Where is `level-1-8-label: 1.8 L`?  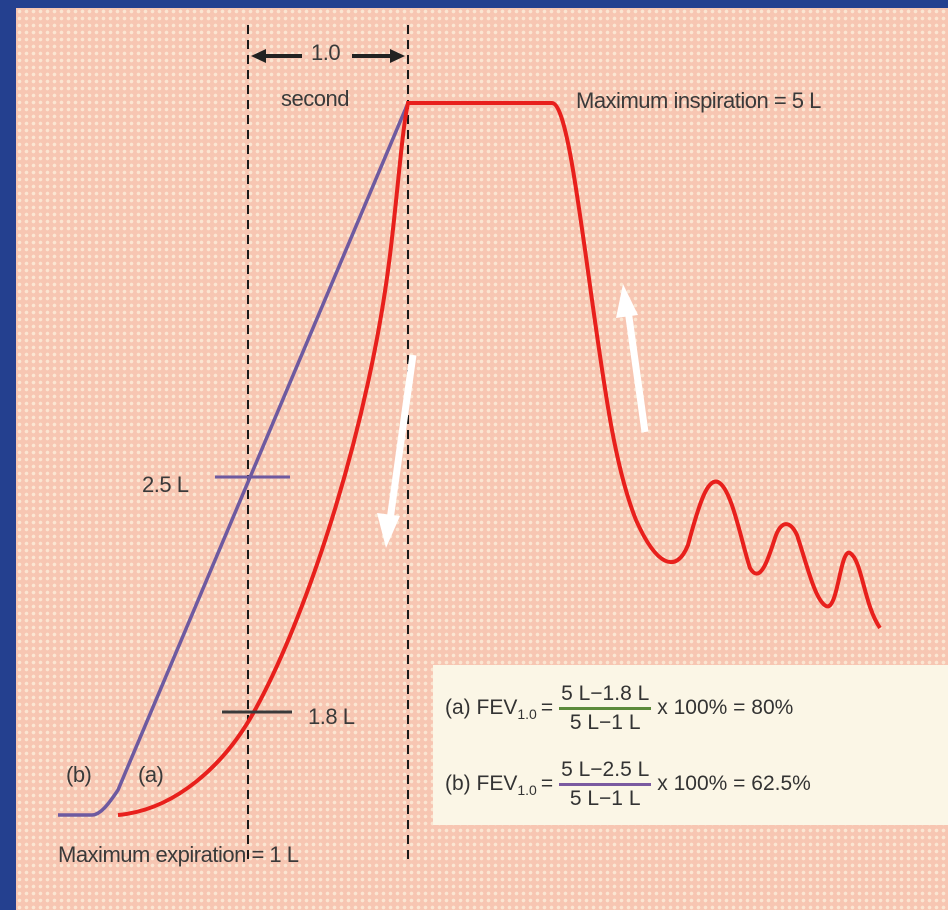
level-1-8-label: 1.8 L is located at coordinates (331, 716).